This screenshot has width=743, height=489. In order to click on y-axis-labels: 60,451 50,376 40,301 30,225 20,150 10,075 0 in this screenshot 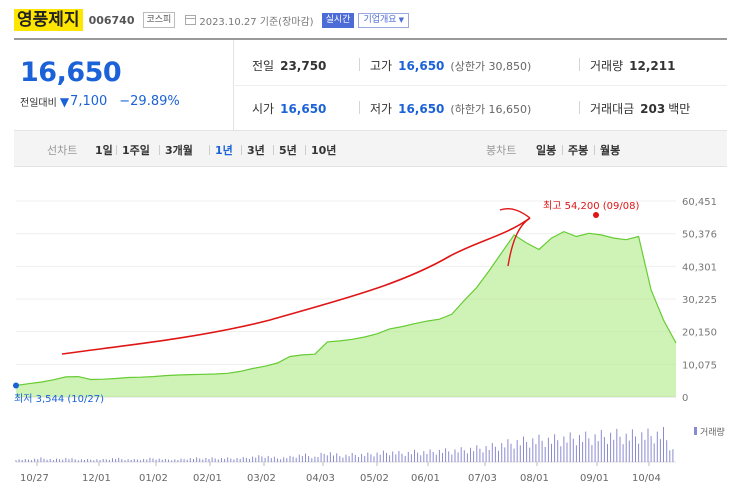, I will do `click(699, 300)`.